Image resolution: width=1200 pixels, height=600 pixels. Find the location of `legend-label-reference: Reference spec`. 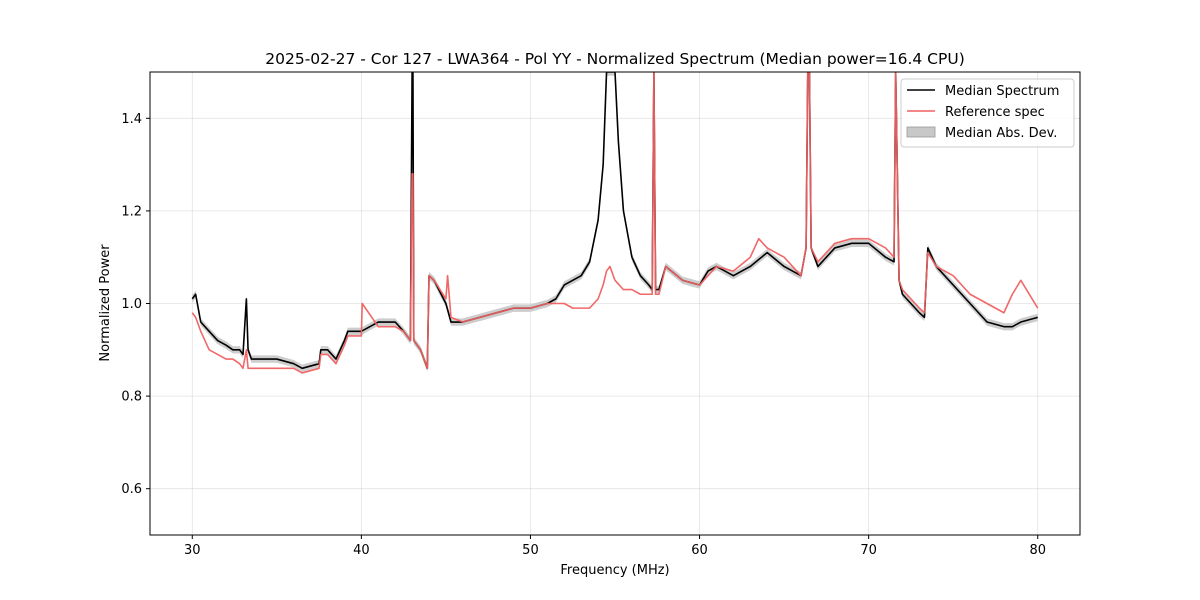

legend-label-reference: Reference spec is located at coordinates (995, 112).